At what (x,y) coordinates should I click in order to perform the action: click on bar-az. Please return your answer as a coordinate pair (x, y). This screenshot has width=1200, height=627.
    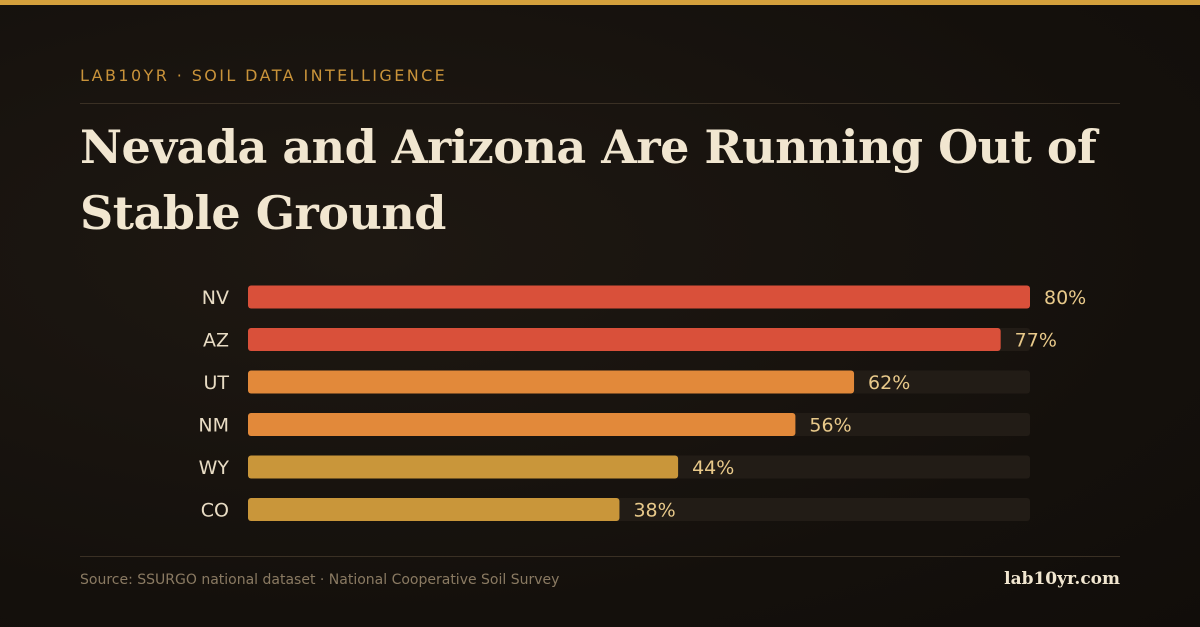
    Looking at the image, I should click on (624, 339).